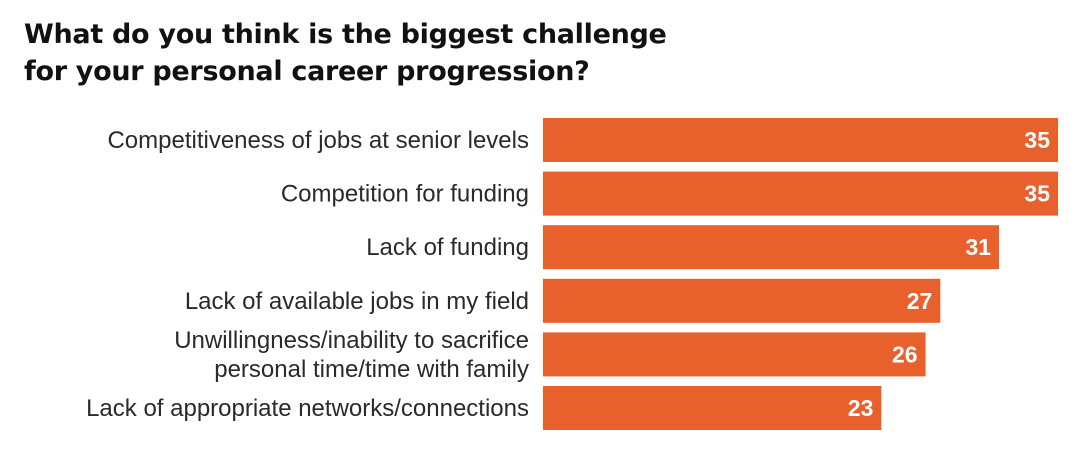  What do you see at coordinates (447, 247) in the screenshot?
I see `category-label-3: Lack of funding` at bounding box center [447, 247].